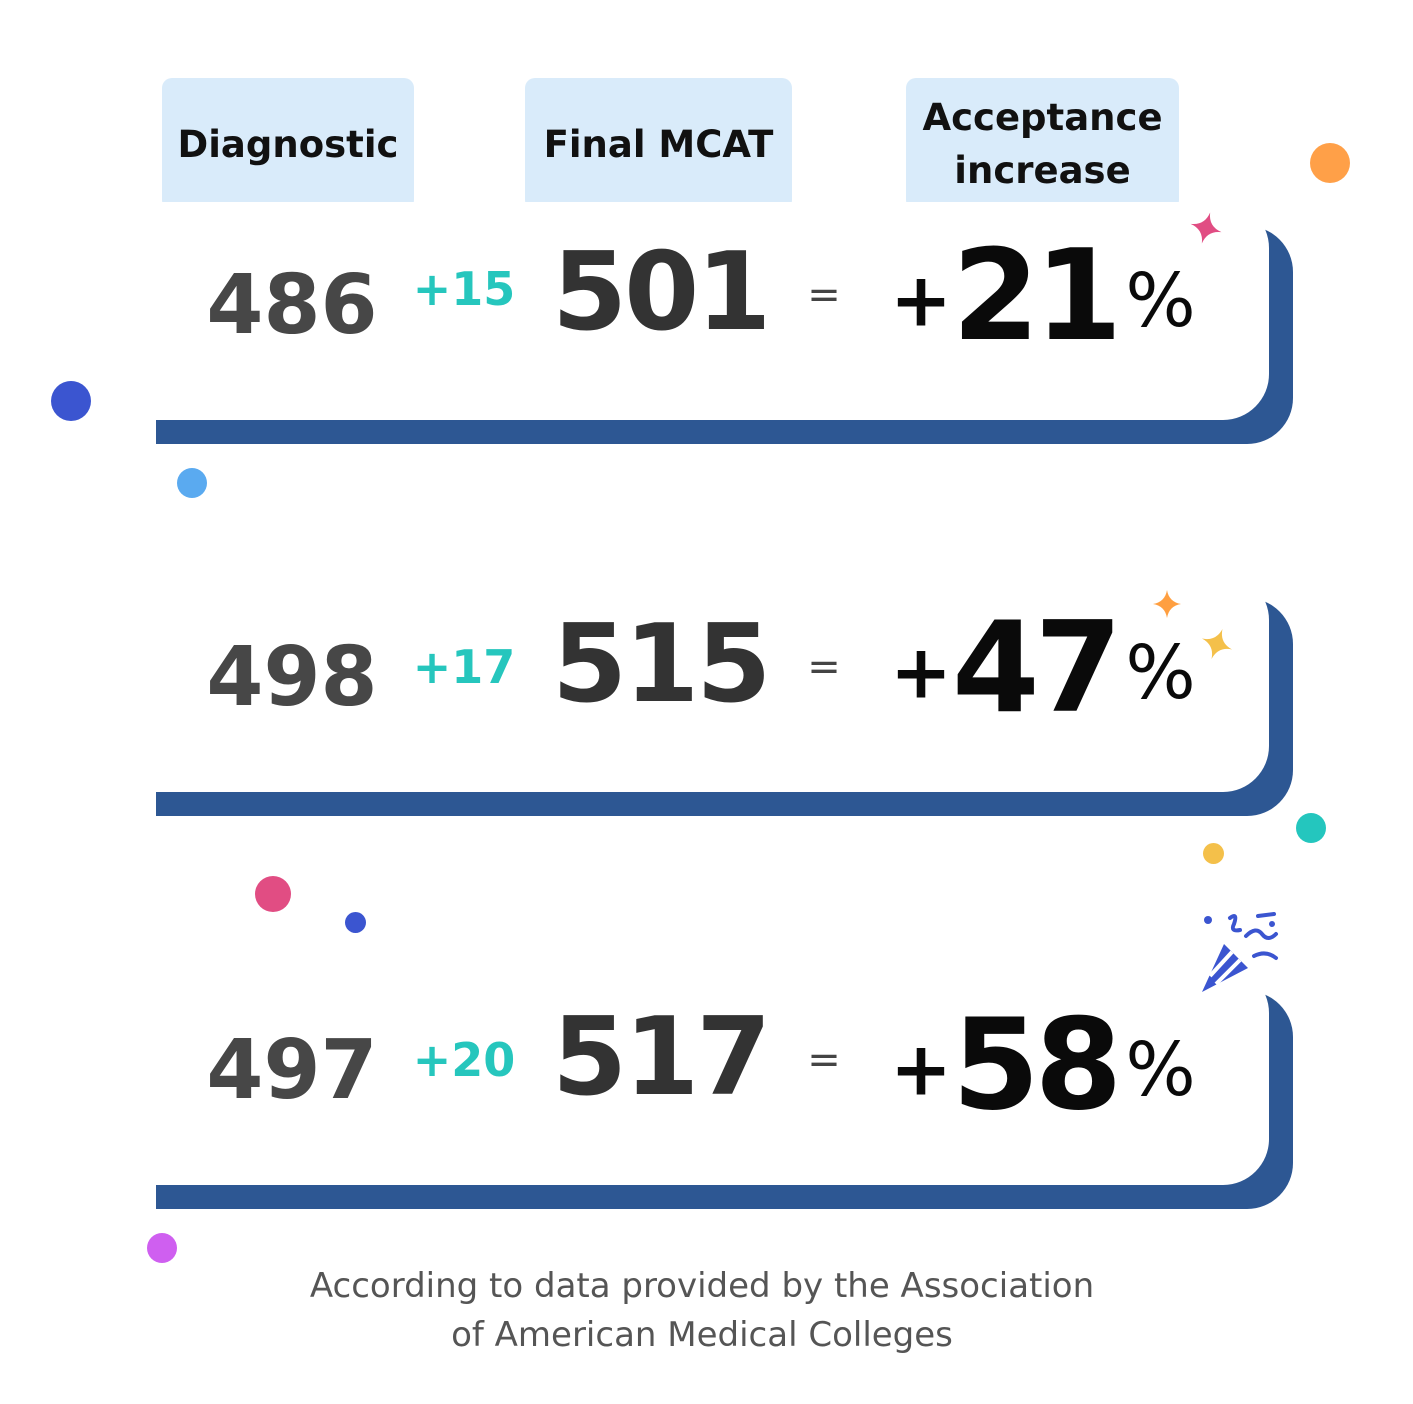 The width and height of the screenshot is (1413, 1404). I want to click on header-diagnostic-label: Diagnostic, so click(288, 144).